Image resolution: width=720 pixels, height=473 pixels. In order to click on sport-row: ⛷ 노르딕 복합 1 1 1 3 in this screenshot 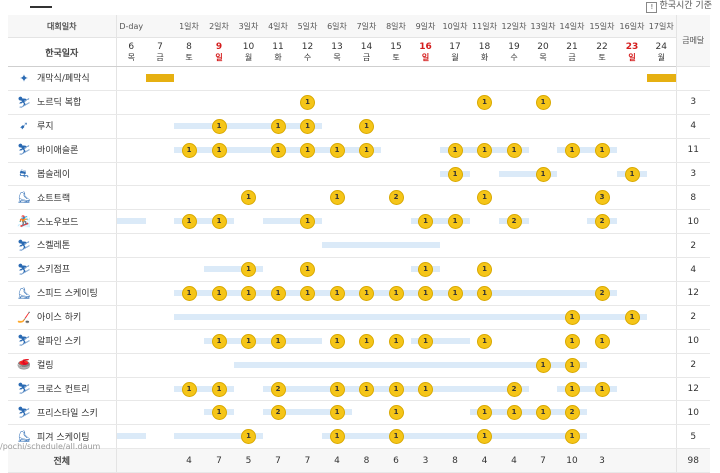, I will do `click(359, 102)`.